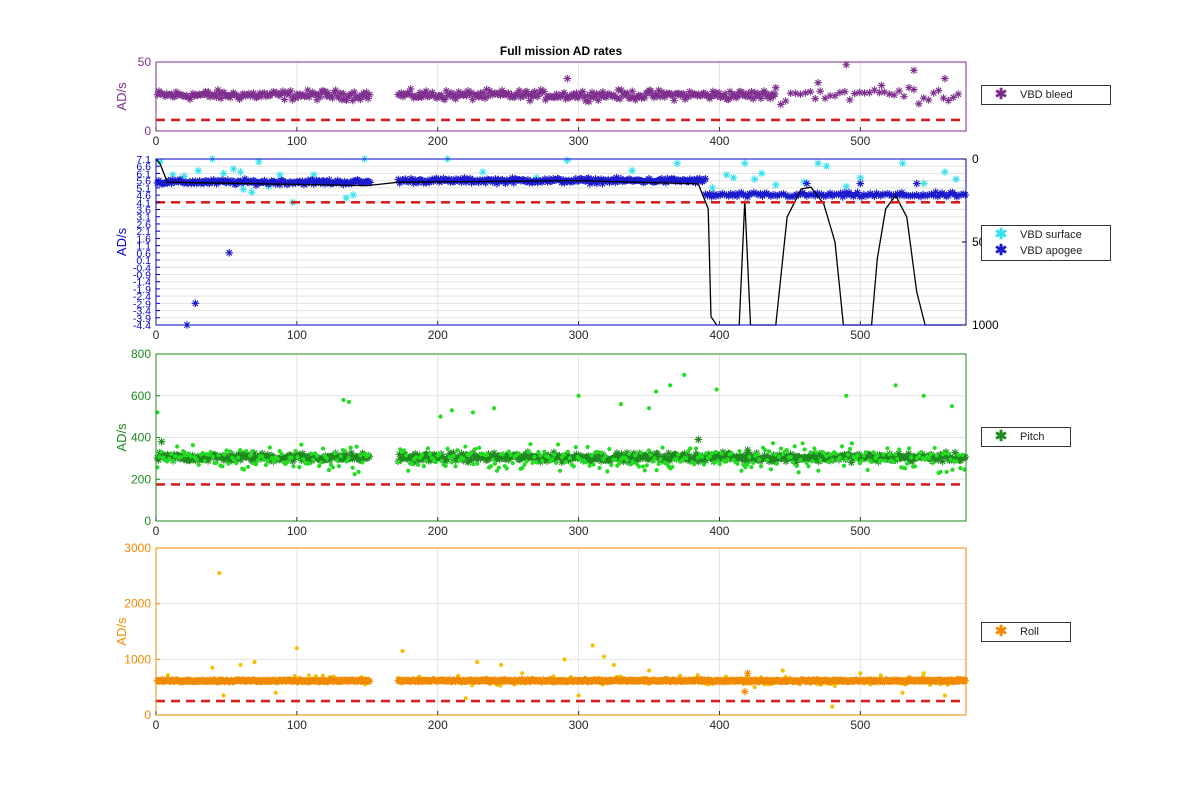 The height and width of the screenshot is (804, 1200). What do you see at coordinates (156, 141) in the screenshot?
I see `x-tick-label: 0` at bounding box center [156, 141].